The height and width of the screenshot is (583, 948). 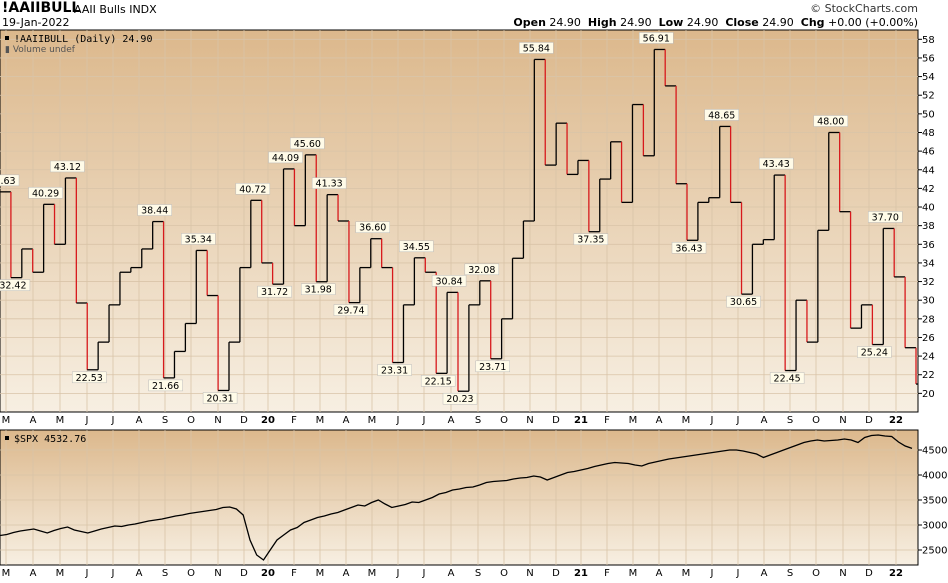 What do you see at coordinates (143, 9) in the screenshot?
I see `exchange-name: INDX` at bounding box center [143, 9].